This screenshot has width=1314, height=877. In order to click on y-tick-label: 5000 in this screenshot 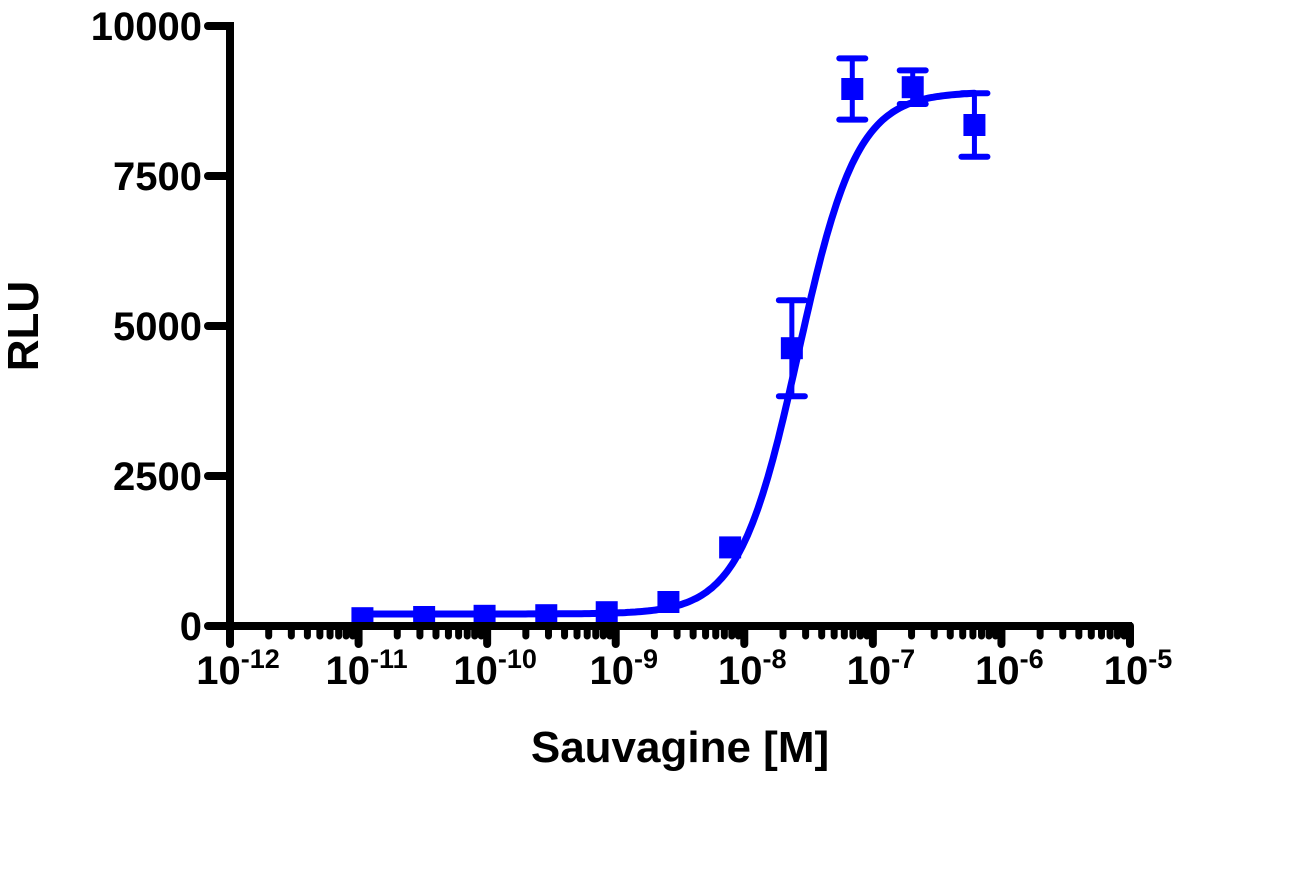, I will do `click(157, 327)`.